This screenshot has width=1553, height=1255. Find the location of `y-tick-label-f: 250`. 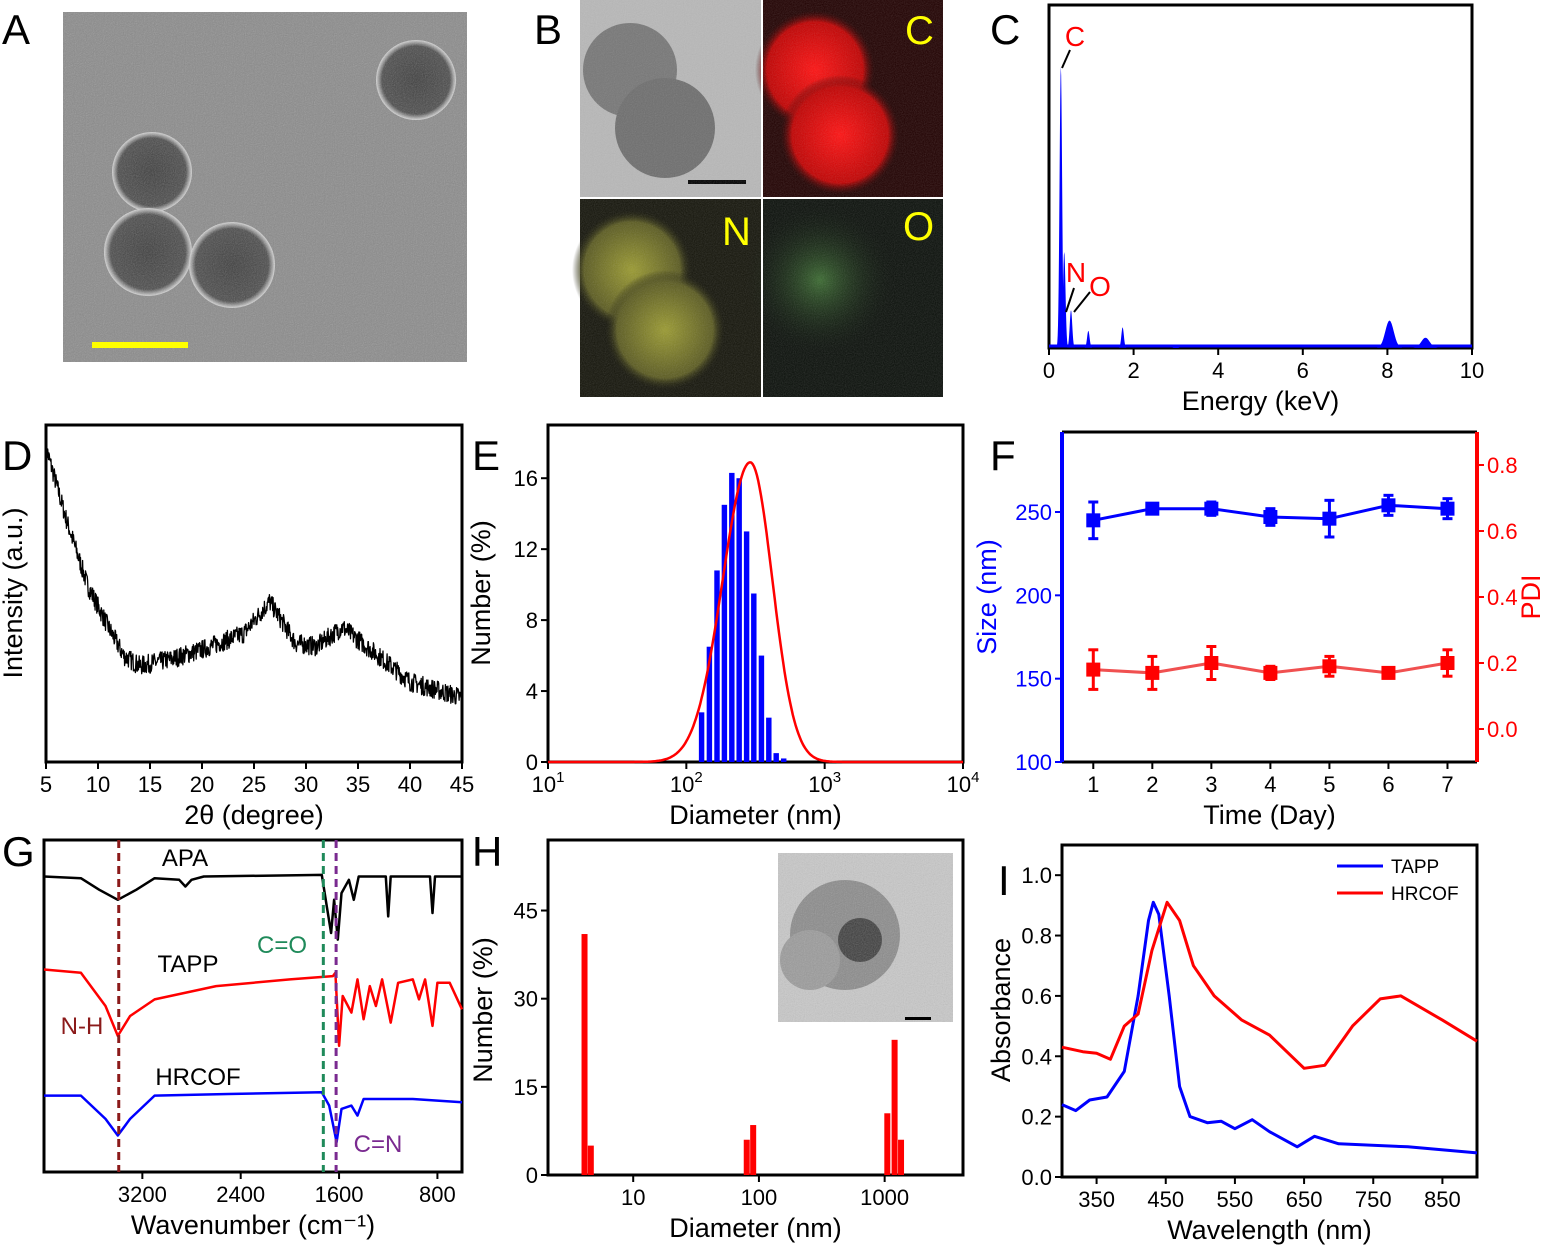

y-tick-label-f: 250 is located at coordinates (1033, 512).